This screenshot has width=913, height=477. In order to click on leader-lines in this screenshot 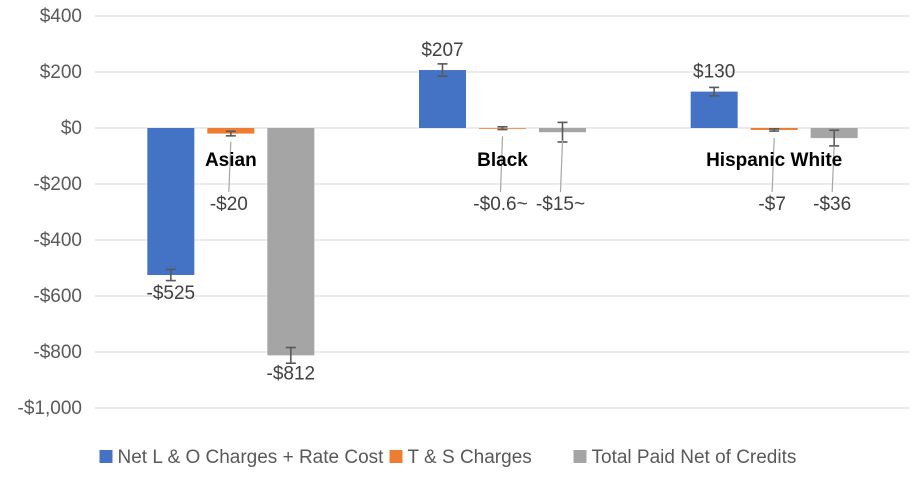, I will do `click(531, 164)`.